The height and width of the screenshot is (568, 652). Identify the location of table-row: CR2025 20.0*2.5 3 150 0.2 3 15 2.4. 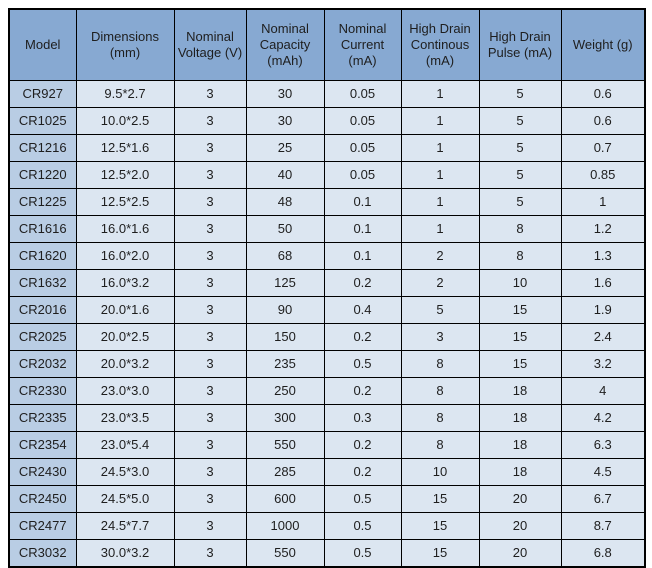
(327, 337).